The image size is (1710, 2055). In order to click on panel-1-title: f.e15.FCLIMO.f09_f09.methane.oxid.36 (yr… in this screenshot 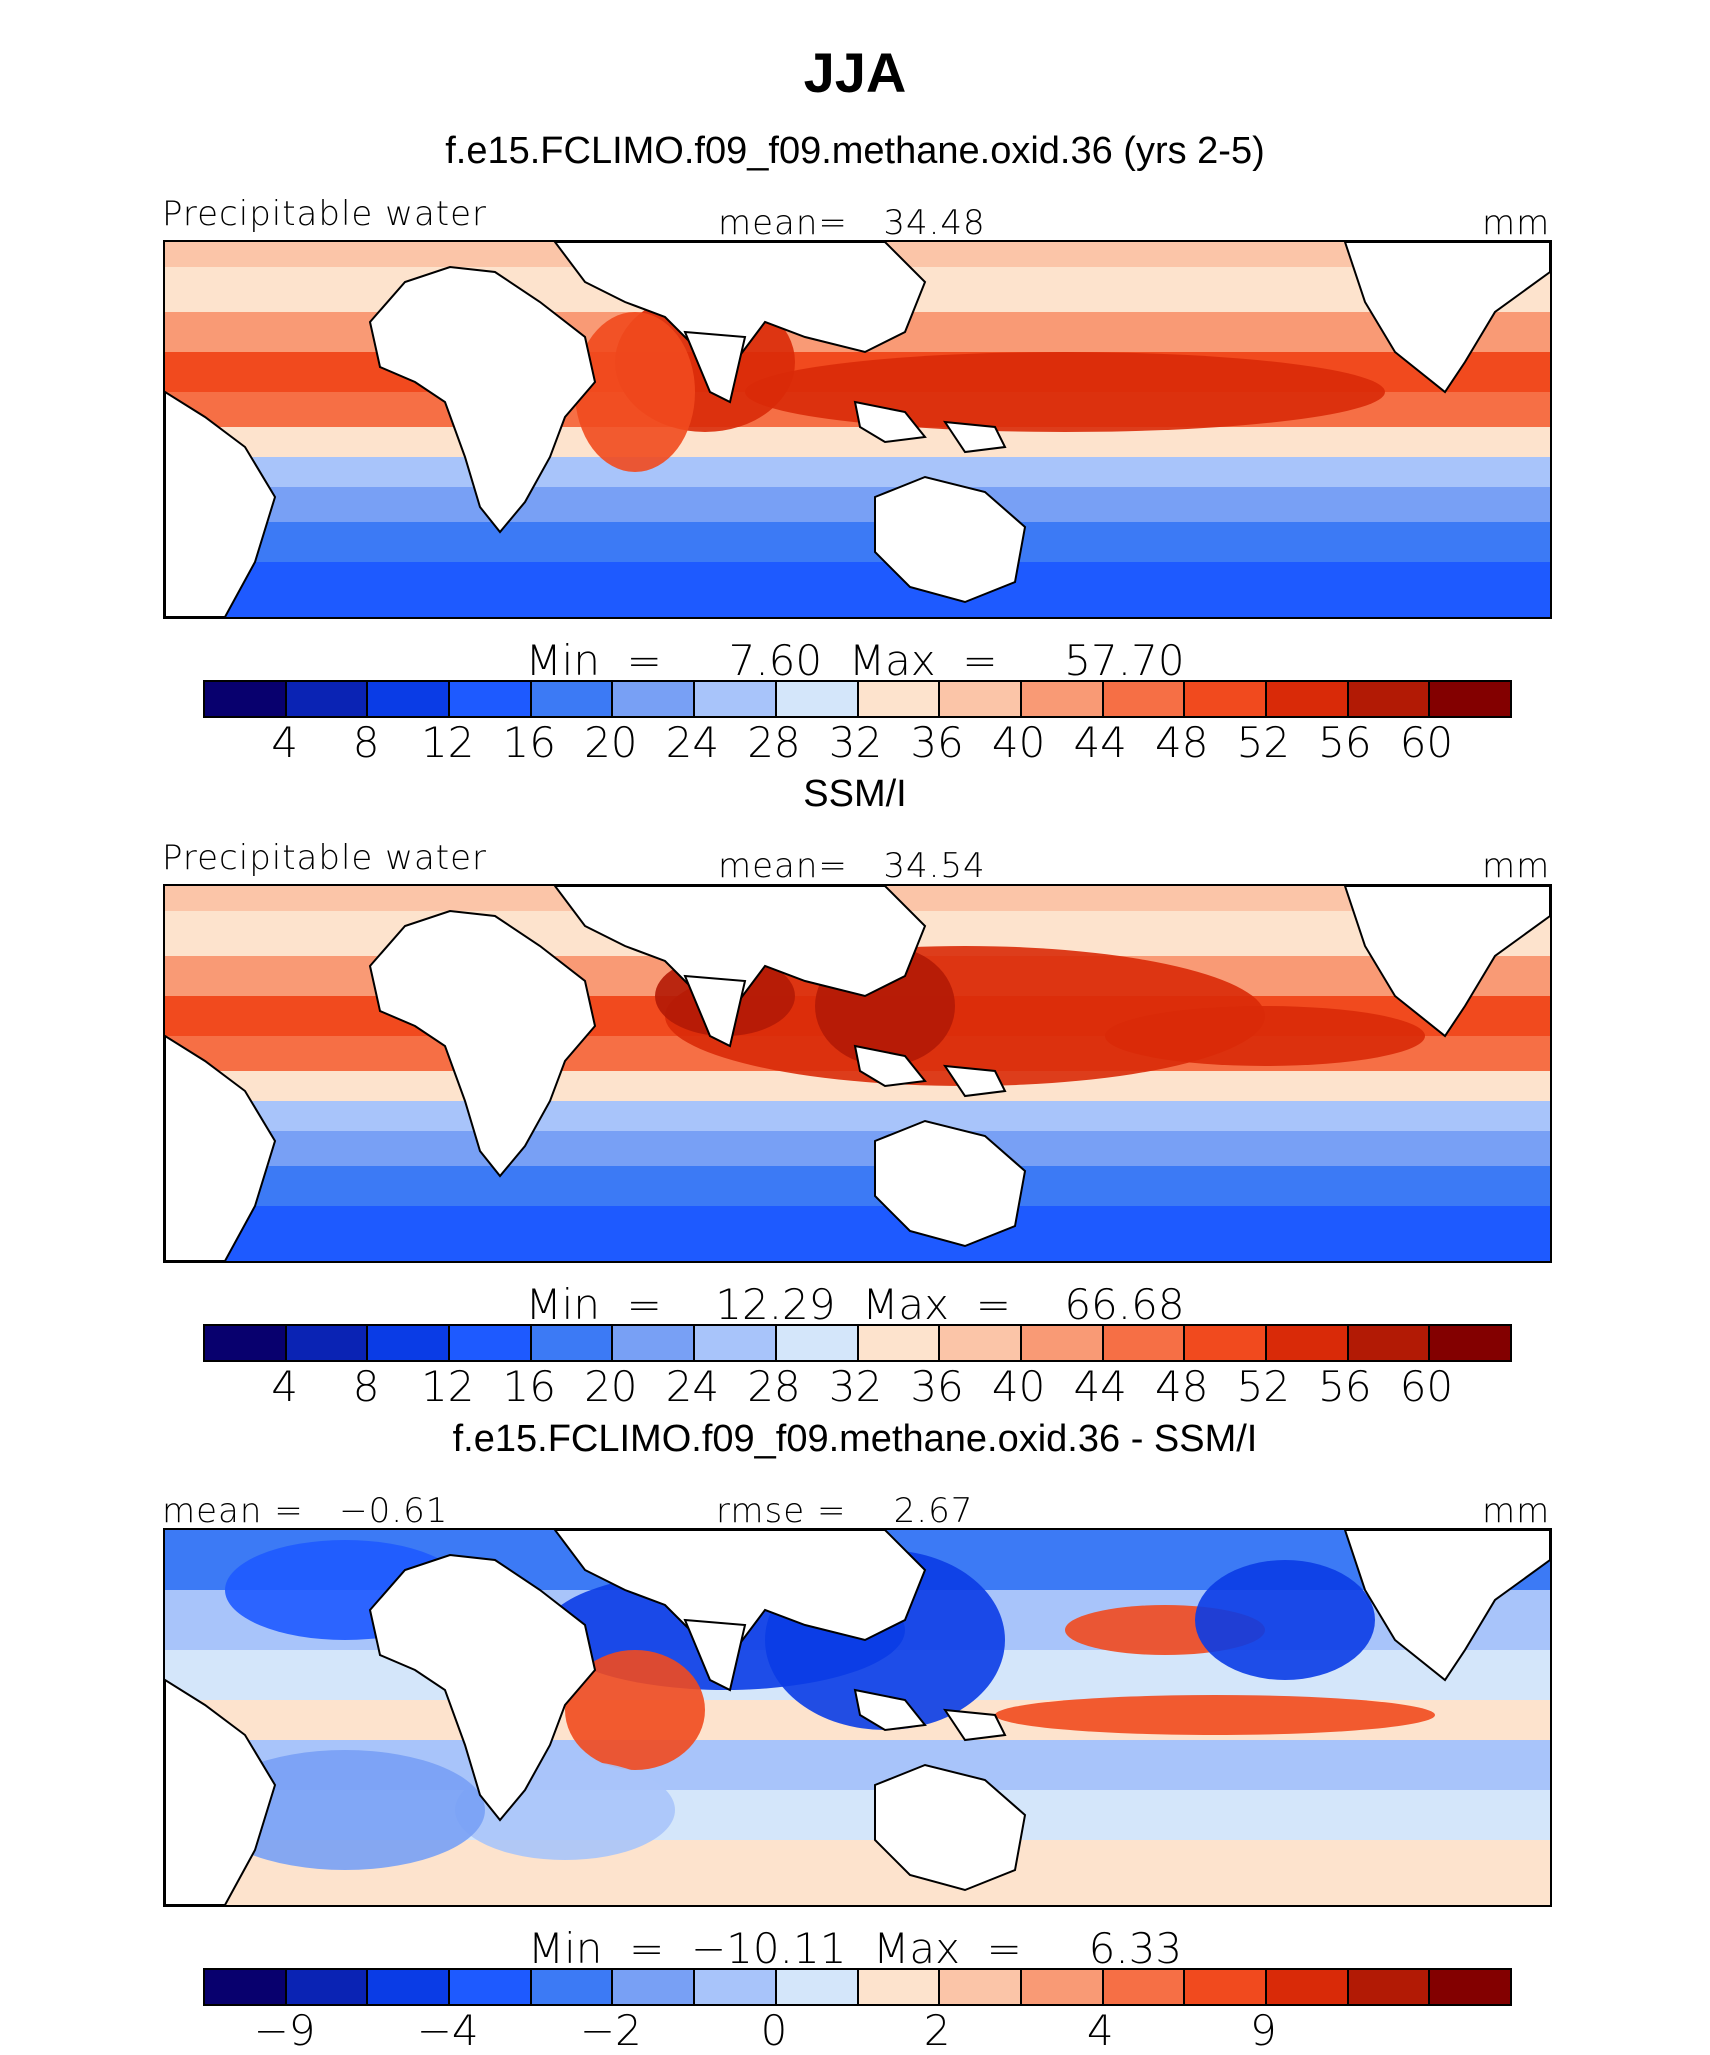, I will do `click(855, 151)`.